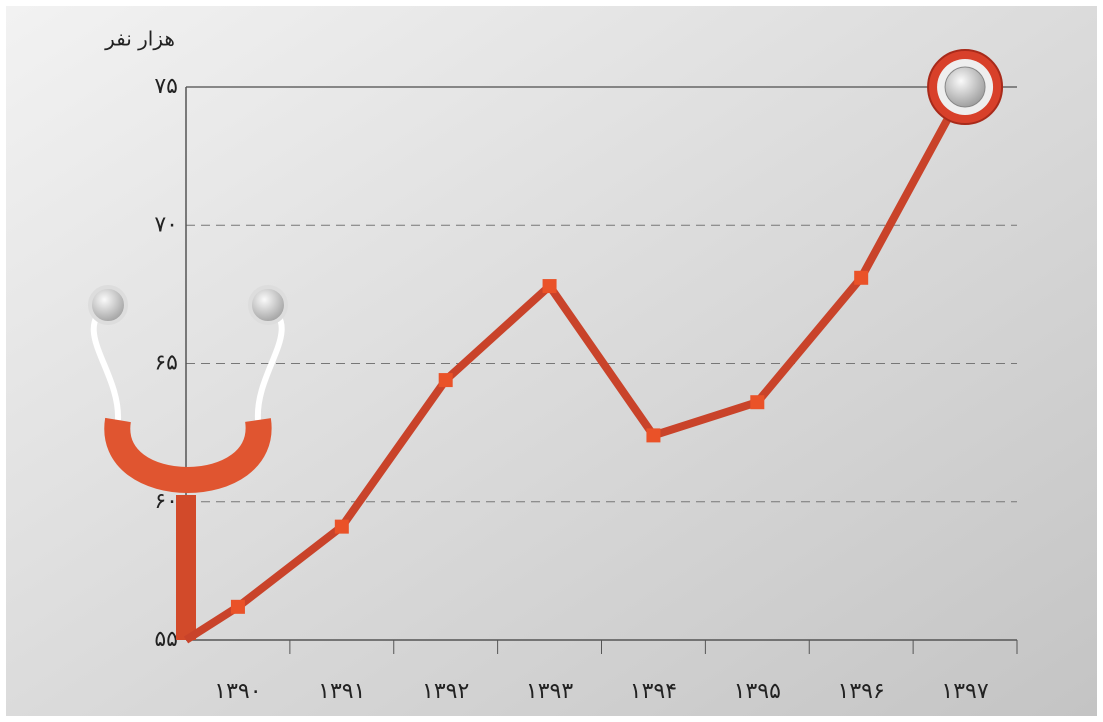  Describe the element at coordinates (166, 501) in the screenshot. I see `y-tick-label: ۶۰` at that location.